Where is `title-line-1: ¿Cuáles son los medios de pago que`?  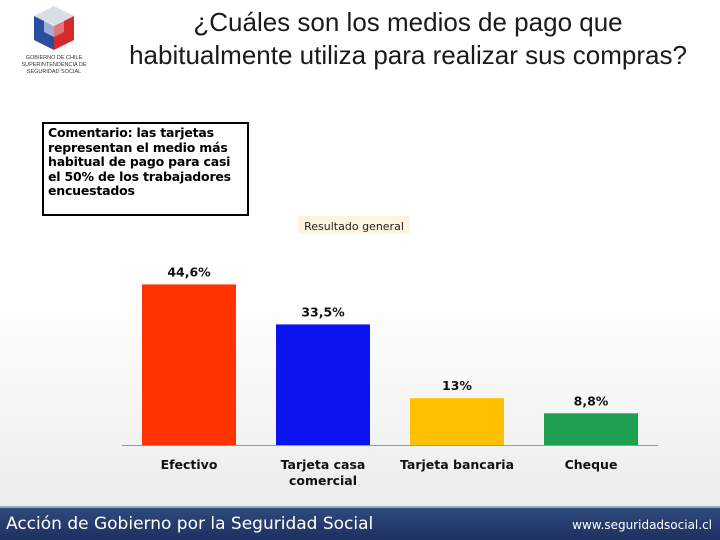
title-line-1: ¿Cuáles son los medios de pago que is located at coordinates (408, 22).